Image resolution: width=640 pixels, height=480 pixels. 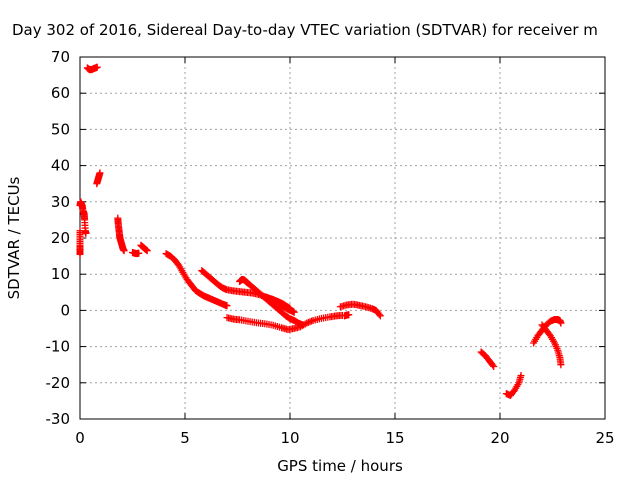 I want to click on y-tick-label: 50, so click(x=60, y=129).